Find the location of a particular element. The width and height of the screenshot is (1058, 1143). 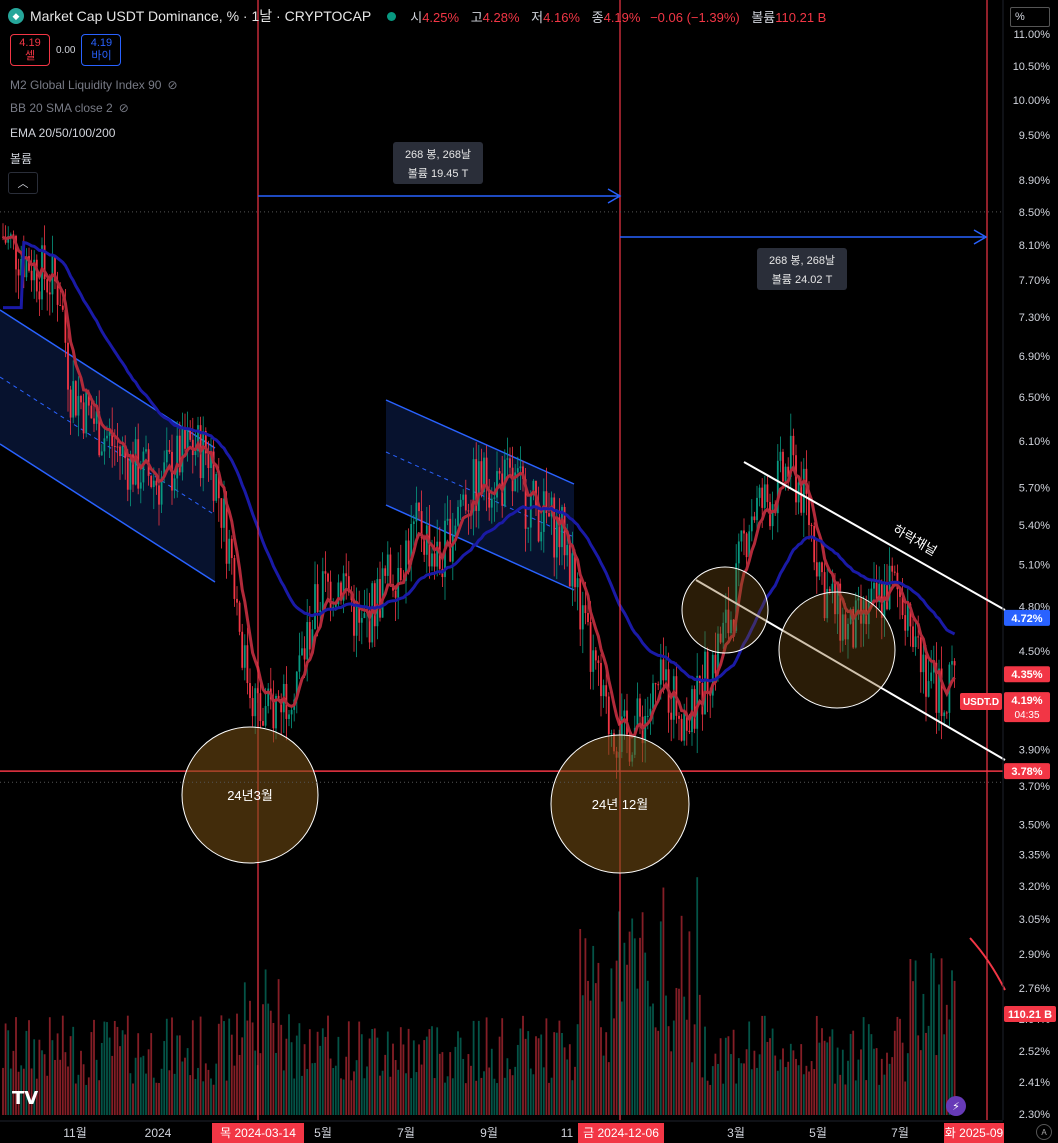

indicator-ema: EMA 20/50/100/200 is located at coordinates (63, 133).